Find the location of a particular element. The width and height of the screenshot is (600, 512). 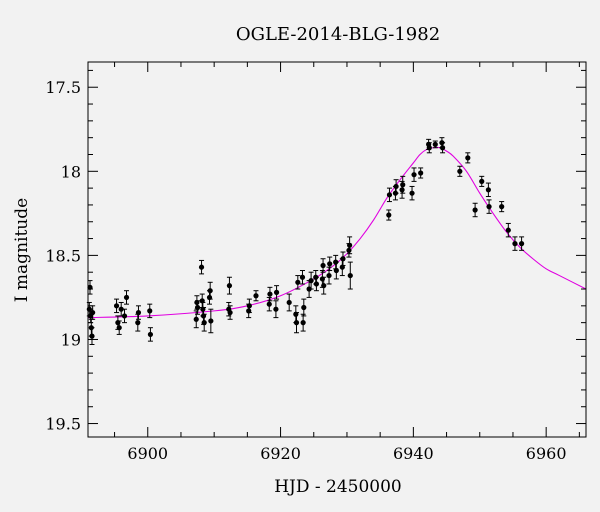

chart-title: OGLE-2014-BLG-1982 is located at coordinates (338, 34).